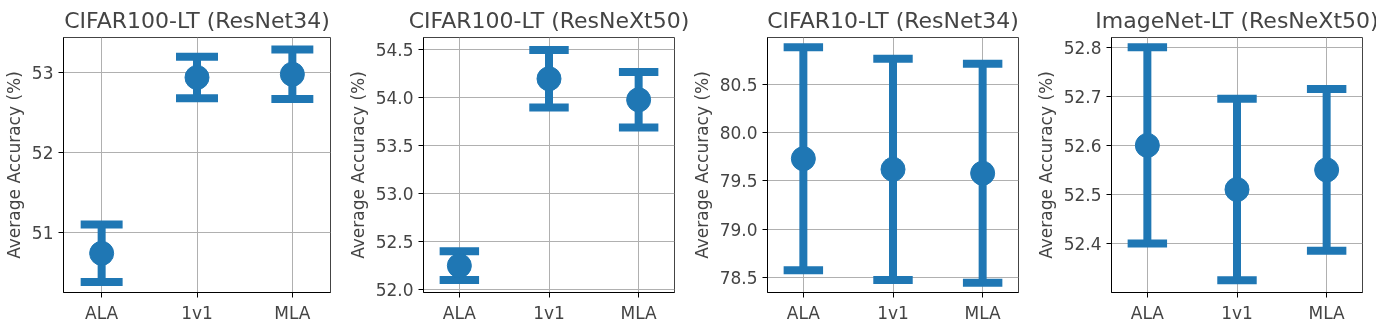 The image size is (1376, 325). I want to click on y-tick-label: 79.0, so click(738, 229).